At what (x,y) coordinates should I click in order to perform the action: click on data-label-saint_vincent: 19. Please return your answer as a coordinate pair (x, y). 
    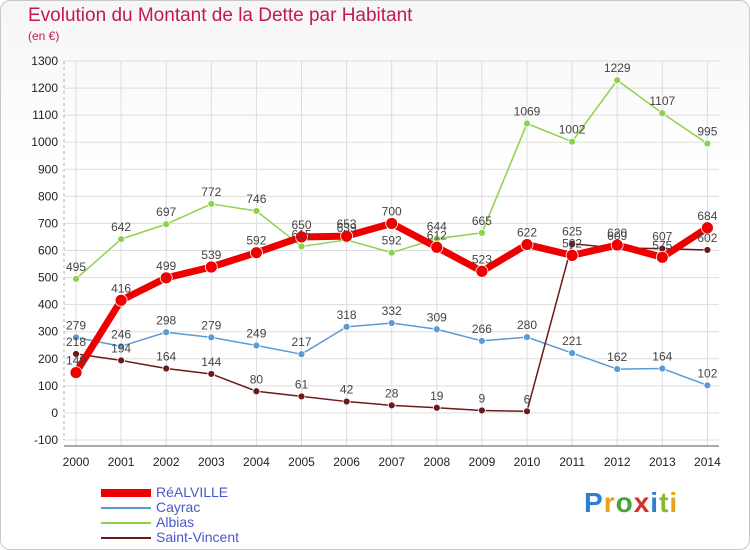
    Looking at the image, I should click on (437, 396).